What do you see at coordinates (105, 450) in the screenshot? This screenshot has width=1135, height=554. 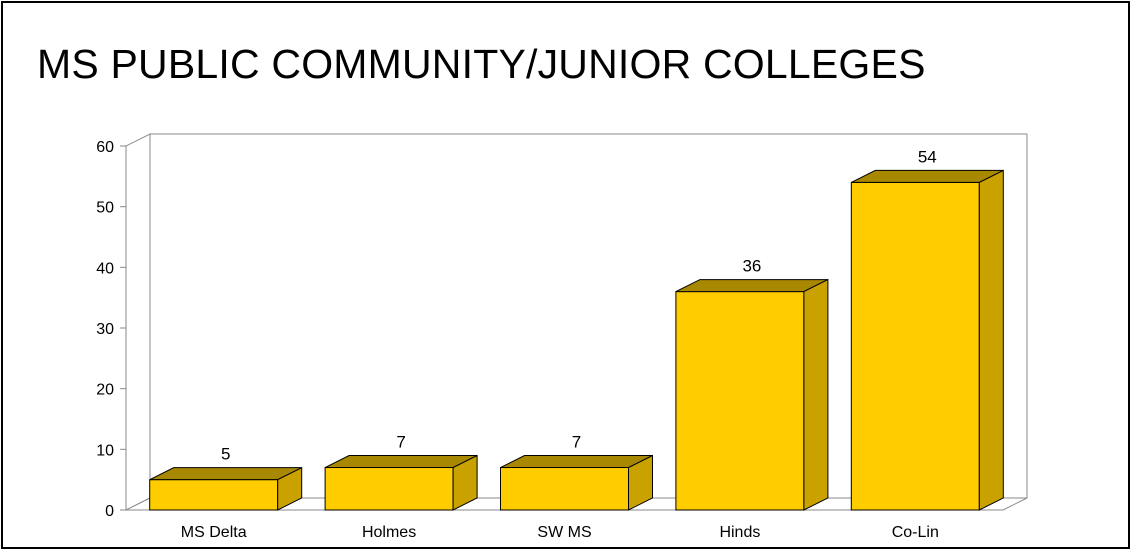 I see `y-tick-label: 10` at bounding box center [105, 450].